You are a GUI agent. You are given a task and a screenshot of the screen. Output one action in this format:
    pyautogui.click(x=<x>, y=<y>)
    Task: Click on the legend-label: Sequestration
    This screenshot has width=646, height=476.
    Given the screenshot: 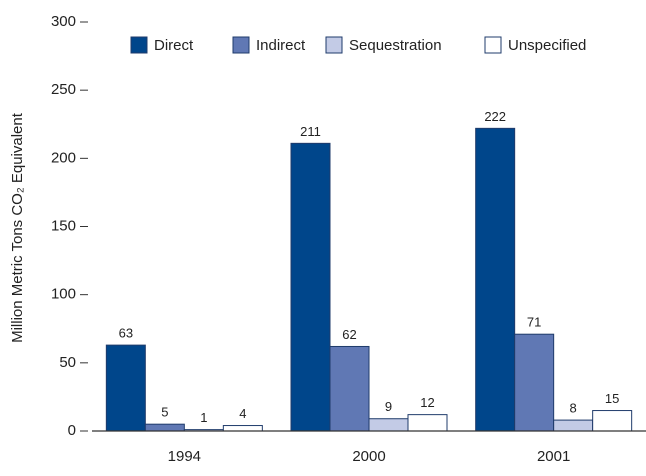 What is the action you would take?
    pyautogui.click(x=395, y=45)
    